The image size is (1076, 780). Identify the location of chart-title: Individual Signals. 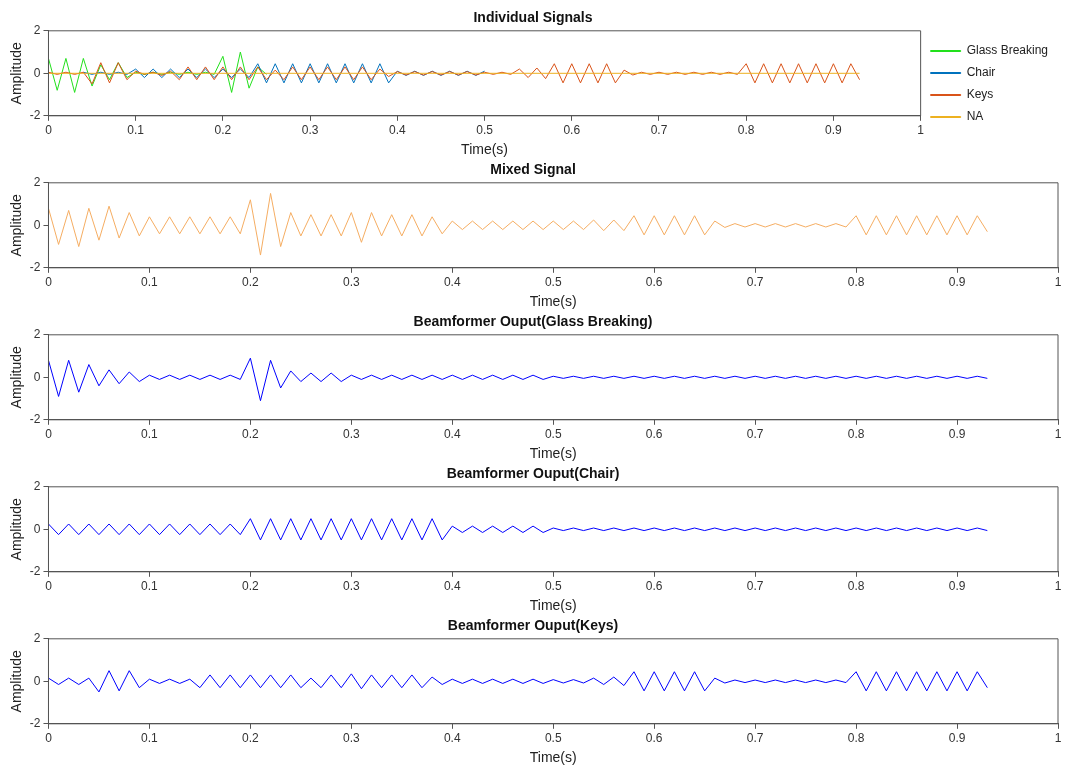
(533, 17).